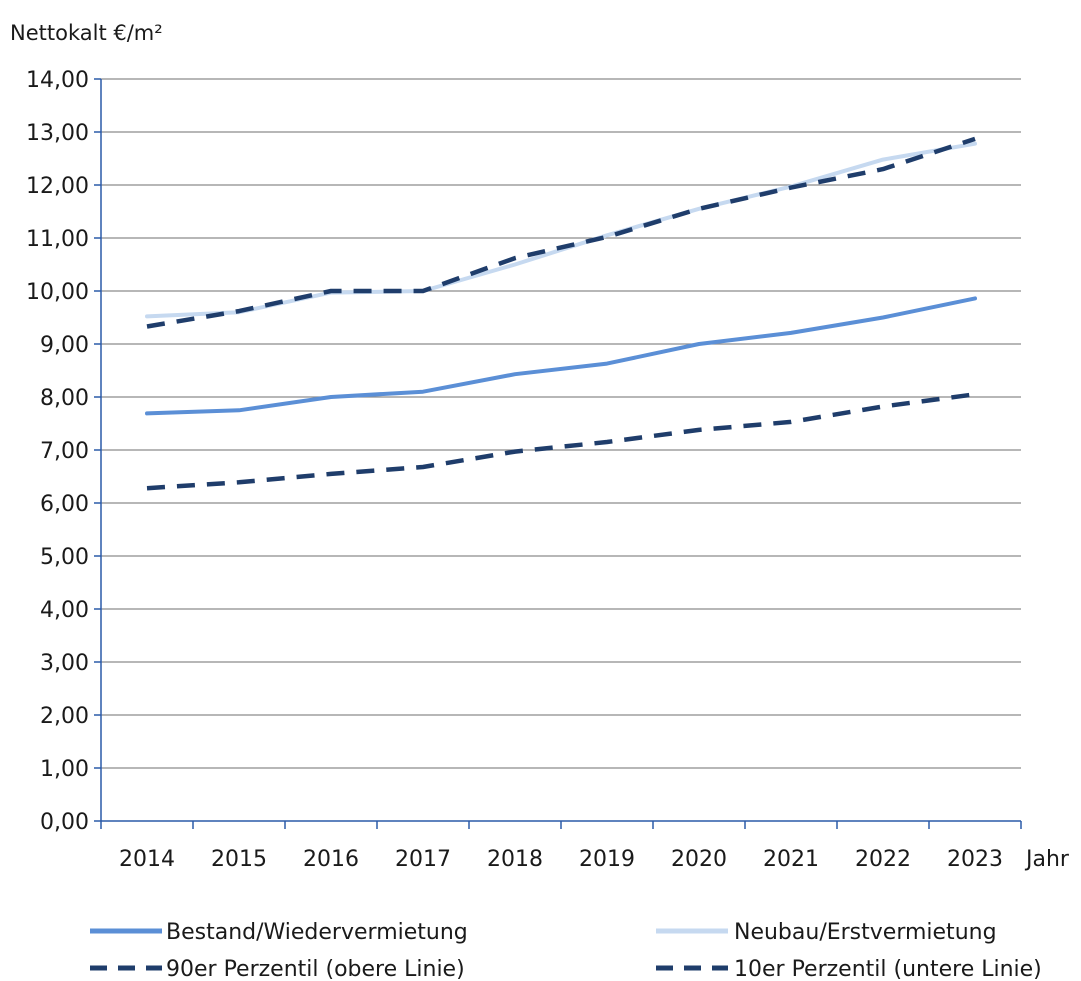 Image resolution: width=1081 pixels, height=981 pixels. What do you see at coordinates (1047, 859) in the screenshot?
I see `x-axis-title: Jahr` at bounding box center [1047, 859].